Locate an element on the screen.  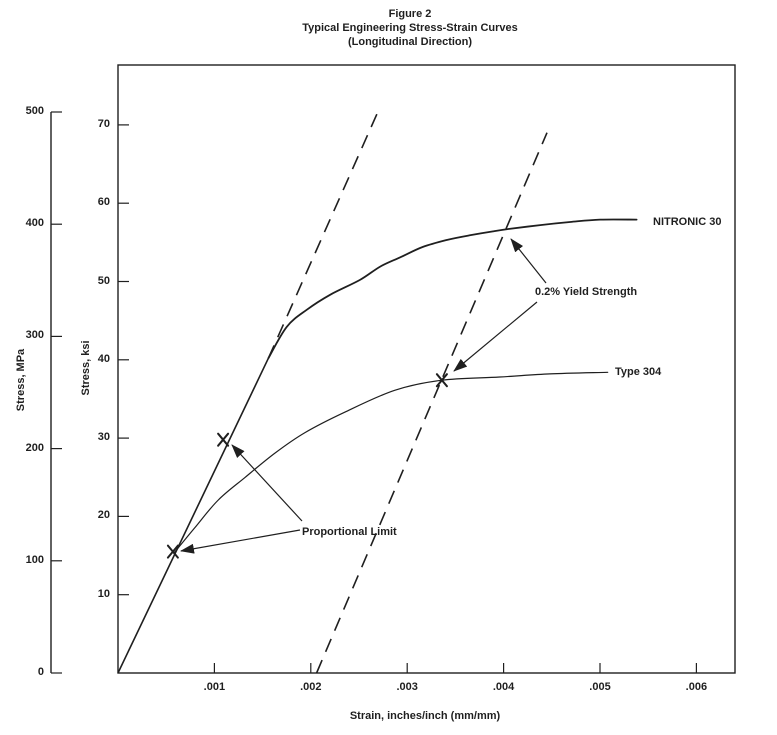
figure-subtitle: (Longitudinal Direction) is located at coordinates (410, 42).